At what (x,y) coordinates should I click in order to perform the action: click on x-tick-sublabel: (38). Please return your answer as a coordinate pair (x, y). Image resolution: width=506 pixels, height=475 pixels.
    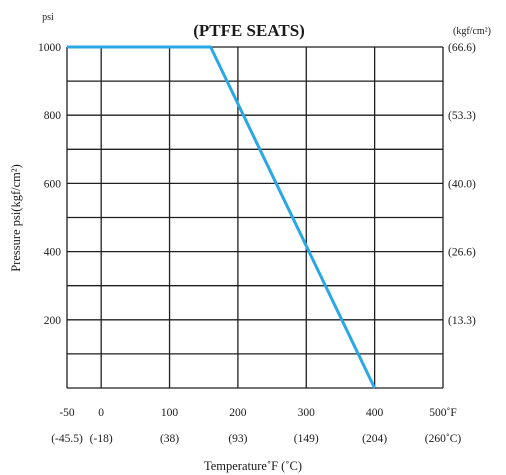
    Looking at the image, I should click on (169, 439).